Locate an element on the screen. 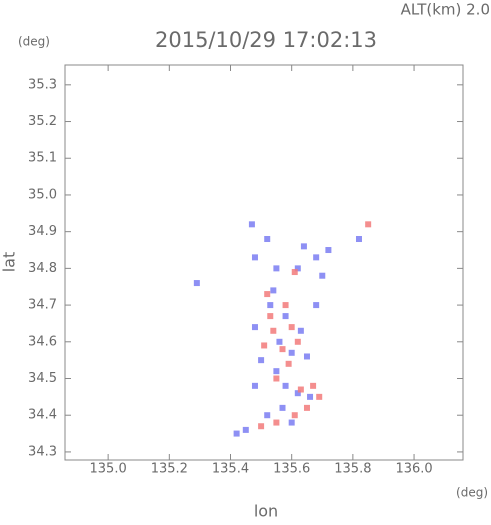  y-tick-label: 35.1 is located at coordinates (42, 158).